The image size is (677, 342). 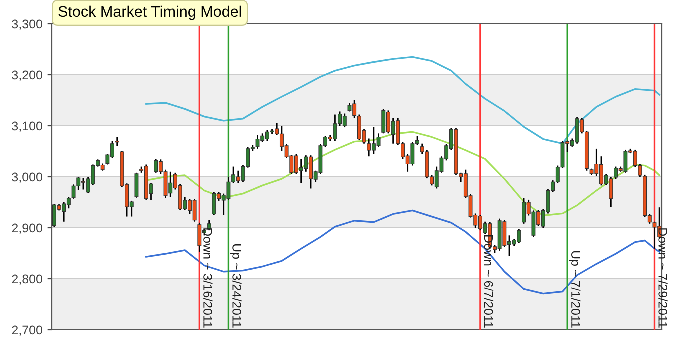 What do you see at coordinates (150, 13) in the screenshot?
I see `chart-title: Stock Market Timing Model` at bounding box center [150, 13].